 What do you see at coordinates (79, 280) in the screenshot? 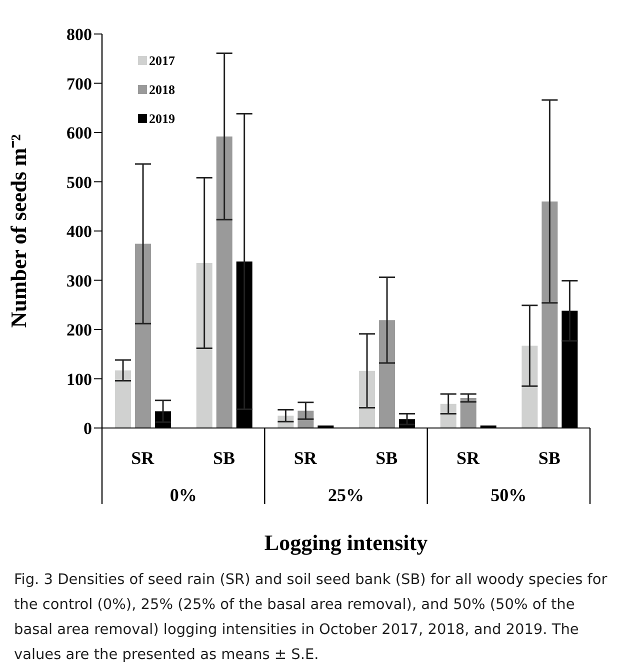
I see `y-tick-label: 300` at bounding box center [79, 280].